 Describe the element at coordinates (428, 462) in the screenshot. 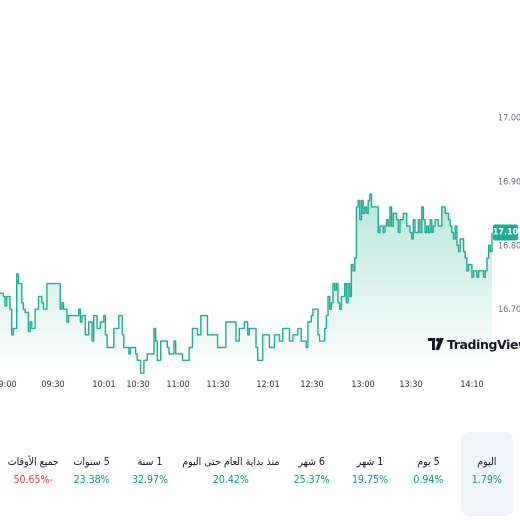

I see `period-label: 5 يوم` at that location.